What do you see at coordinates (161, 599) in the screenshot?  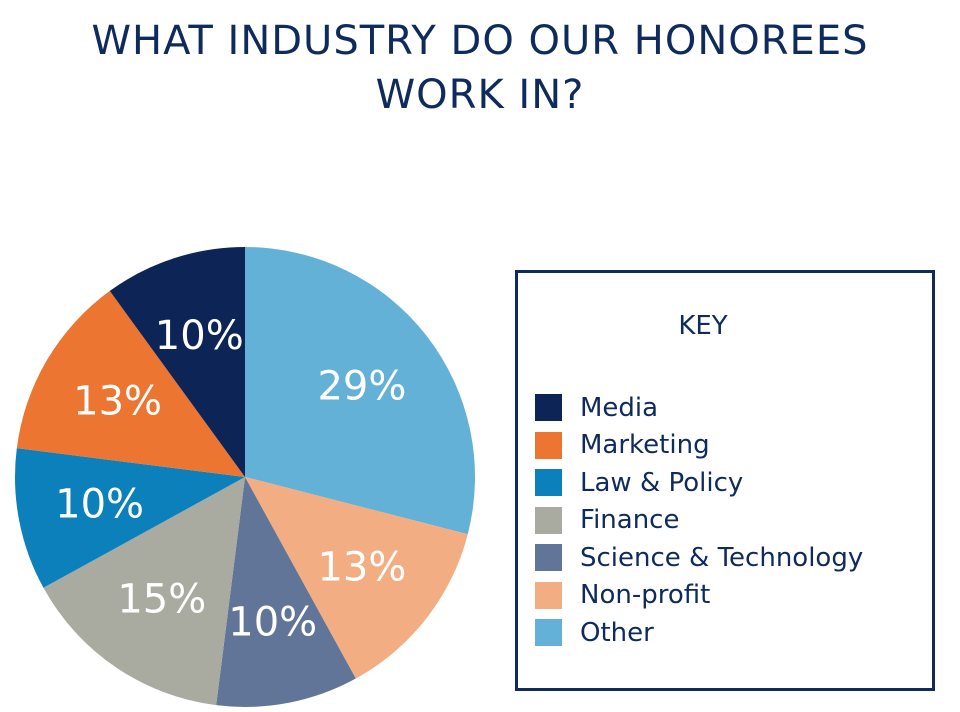 I see `data-label-finance: 15%` at bounding box center [161, 599].